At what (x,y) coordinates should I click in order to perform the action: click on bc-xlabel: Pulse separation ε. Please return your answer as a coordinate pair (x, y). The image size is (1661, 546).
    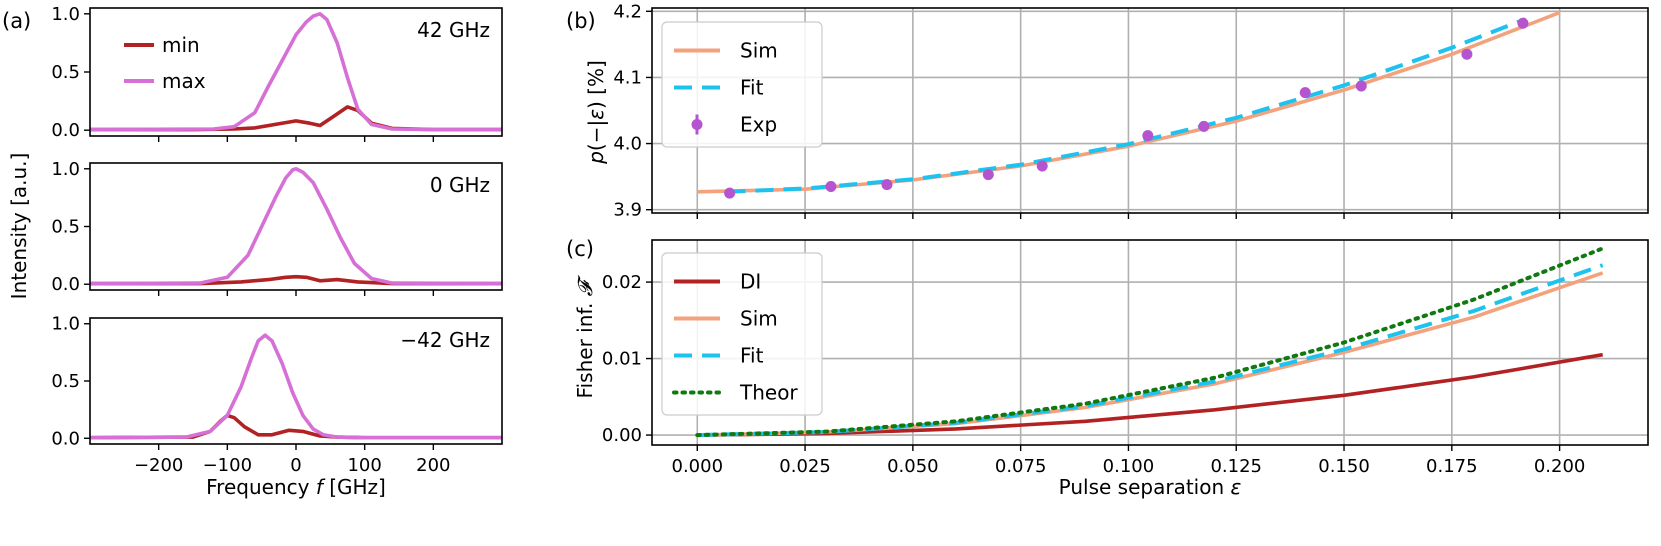
    Looking at the image, I should click on (1150, 487).